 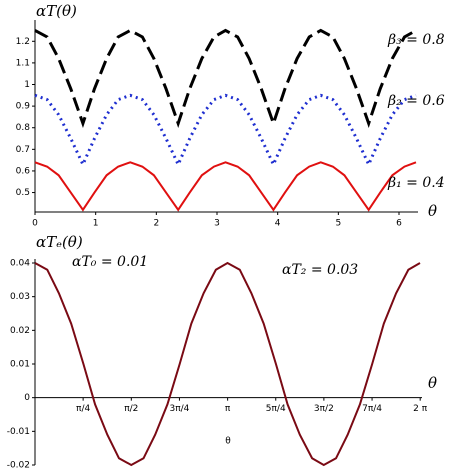 What do you see at coordinates (228, 409) in the screenshot?
I see `x-tick-label: π` at bounding box center [228, 409].